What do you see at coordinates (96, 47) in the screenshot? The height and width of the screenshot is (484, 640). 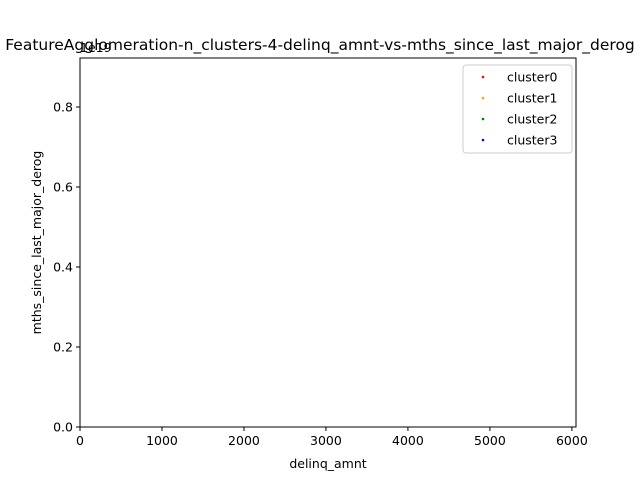 I see `y-axis-offset-label: 1e19` at bounding box center [96, 47].